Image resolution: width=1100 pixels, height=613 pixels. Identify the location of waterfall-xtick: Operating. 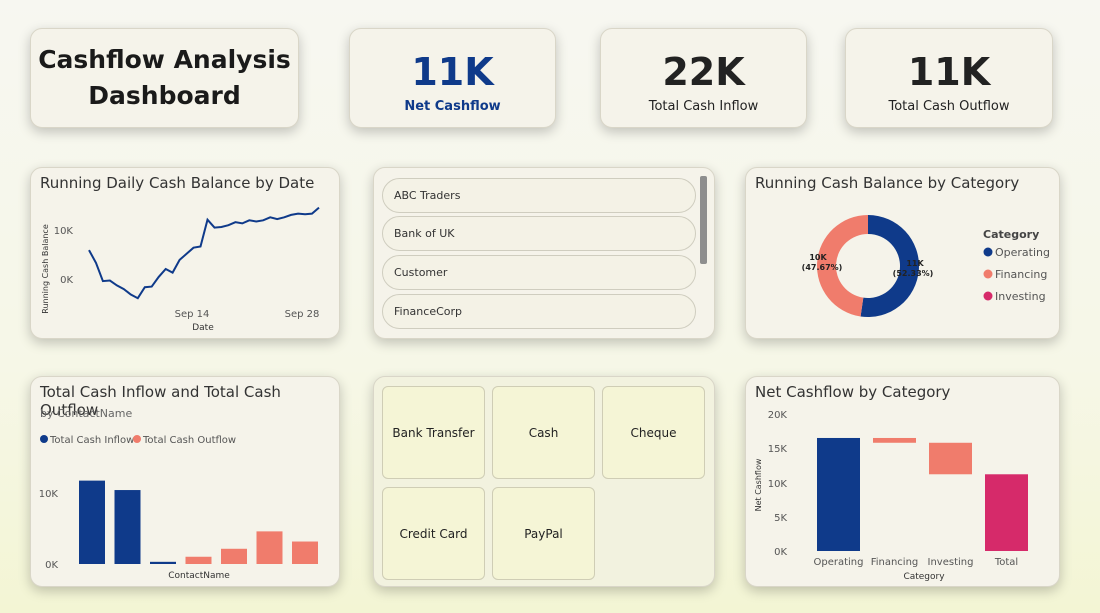
(839, 562).